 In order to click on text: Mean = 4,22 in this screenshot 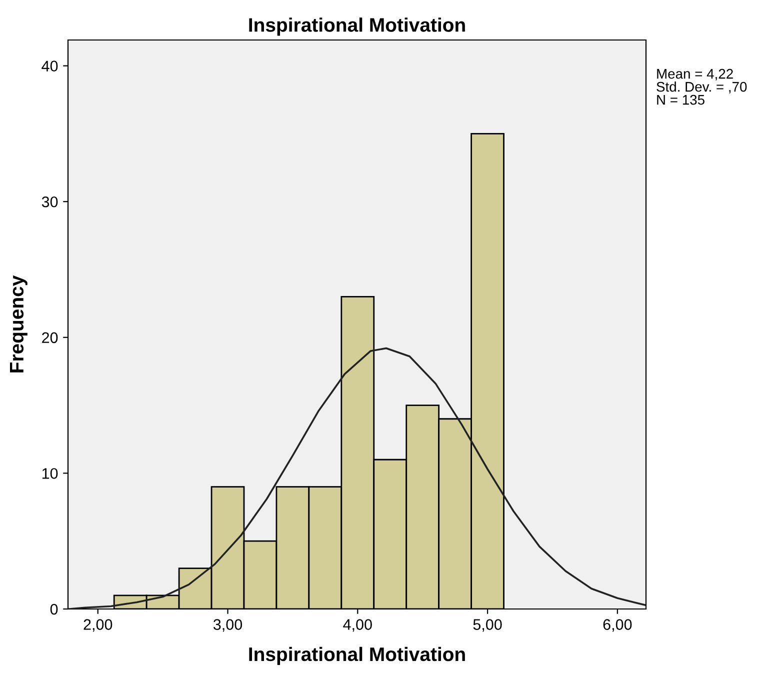, I will do `click(695, 74)`.